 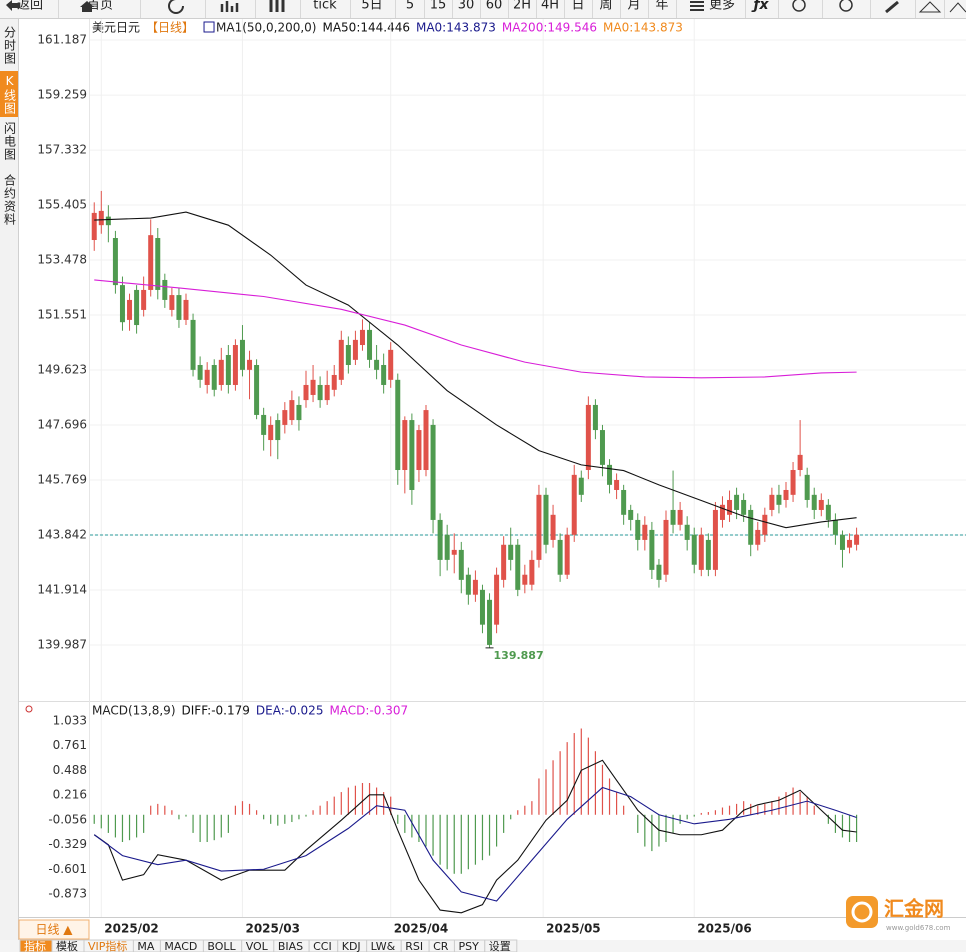 I want to click on sidebar-tab: 分时图, so click(x=10, y=45).